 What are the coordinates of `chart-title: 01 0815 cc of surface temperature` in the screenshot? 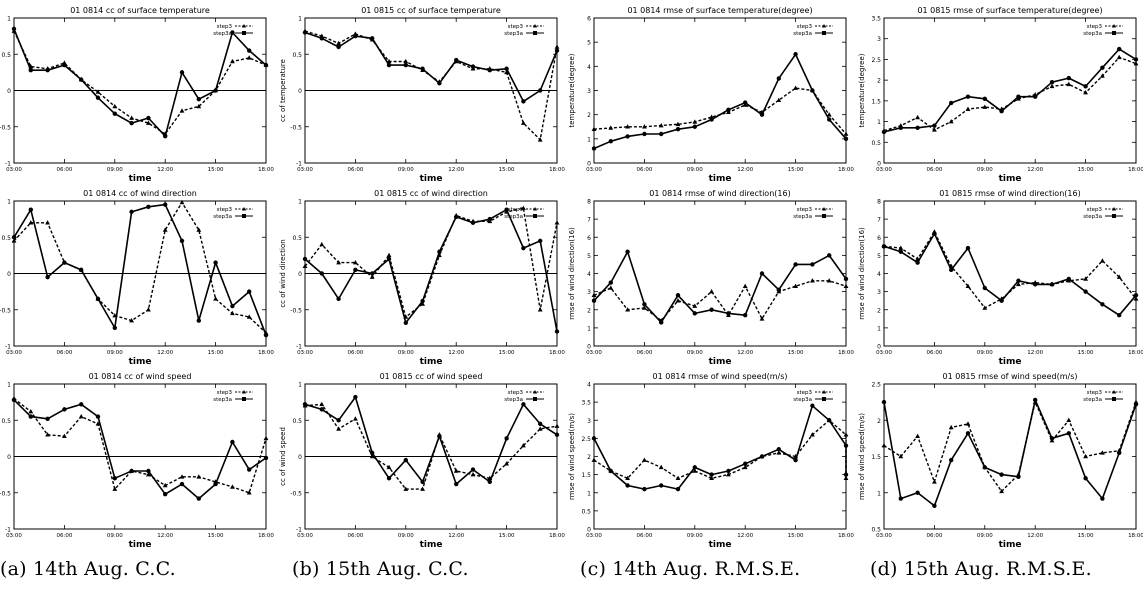 It's located at (431, 10).